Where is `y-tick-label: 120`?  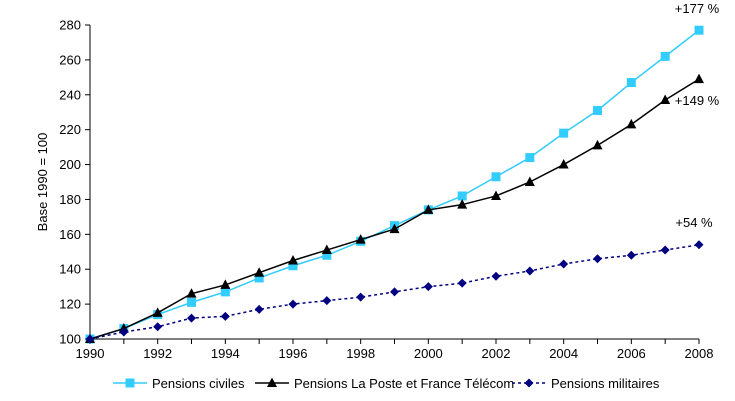 y-tick-label: 120 is located at coordinates (70, 304).